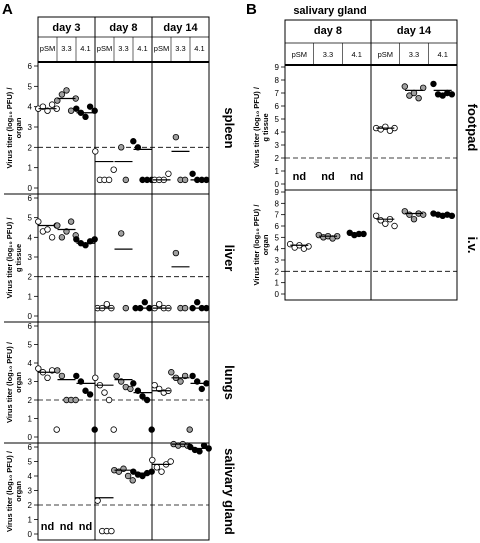 Image resolution: width=480 pixels, height=543 pixels. What do you see at coordinates (30, 237) in the screenshot?
I see `panel-a-tick-label: 4` at bounding box center [30, 237].